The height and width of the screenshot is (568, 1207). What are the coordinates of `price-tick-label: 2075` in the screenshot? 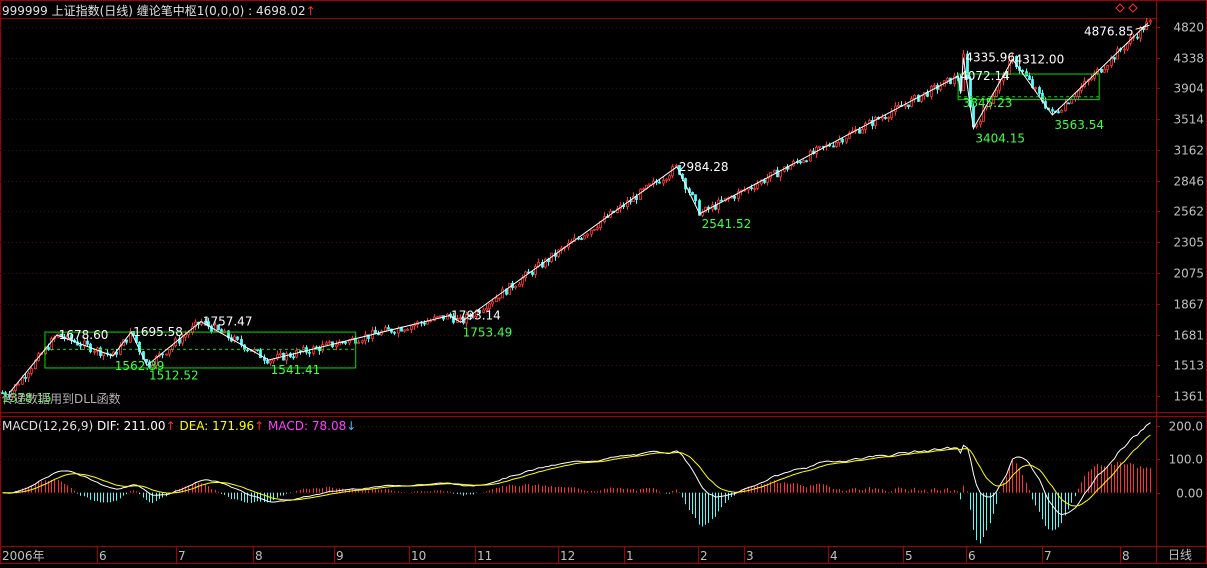 It's located at (1188, 274).